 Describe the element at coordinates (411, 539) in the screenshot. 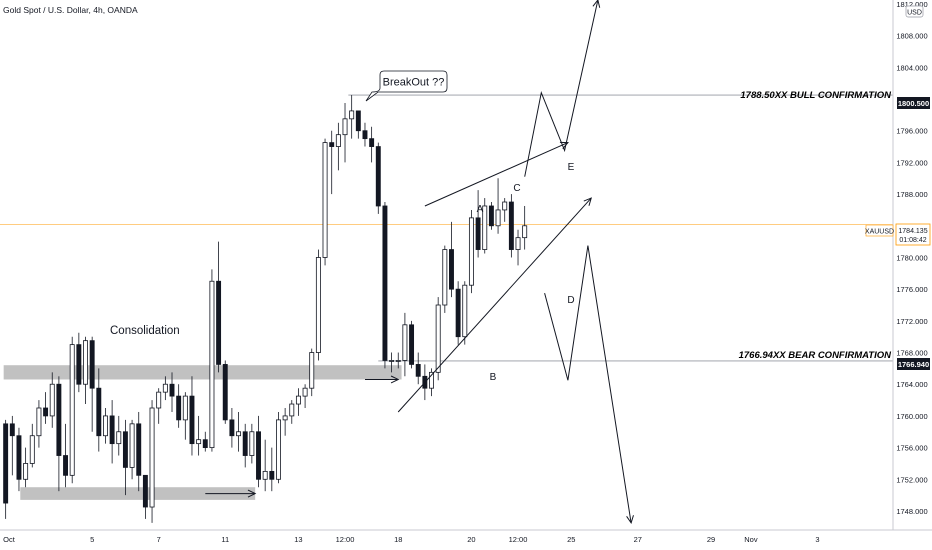

I see `time-axis: Oct 5 7 11 13 12:00 18 20 12:00 25 27 29 Nov 3` at that location.